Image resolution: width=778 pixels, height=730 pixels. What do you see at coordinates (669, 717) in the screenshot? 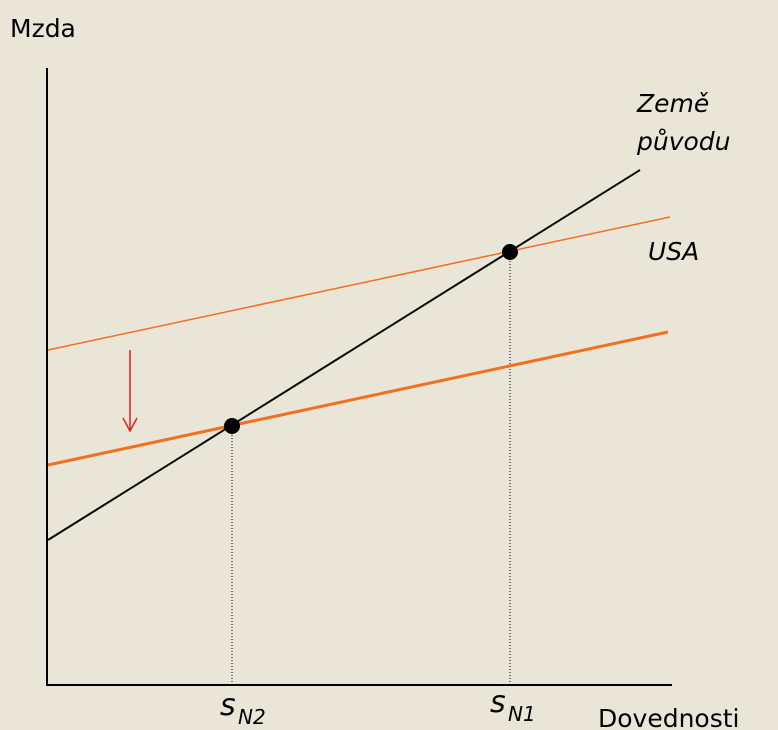
I see `x-axis-label: Dovednosti` at bounding box center [669, 717].